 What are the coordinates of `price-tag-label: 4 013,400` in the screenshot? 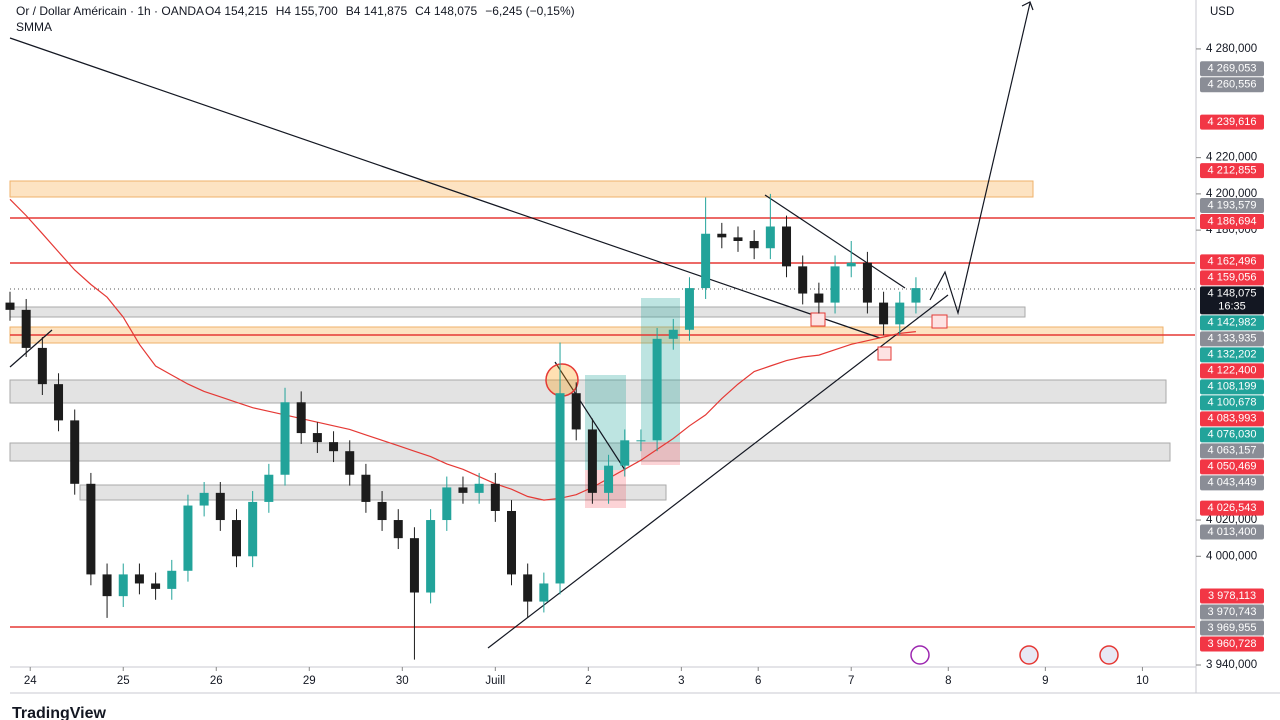 It's located at (1232, 532).